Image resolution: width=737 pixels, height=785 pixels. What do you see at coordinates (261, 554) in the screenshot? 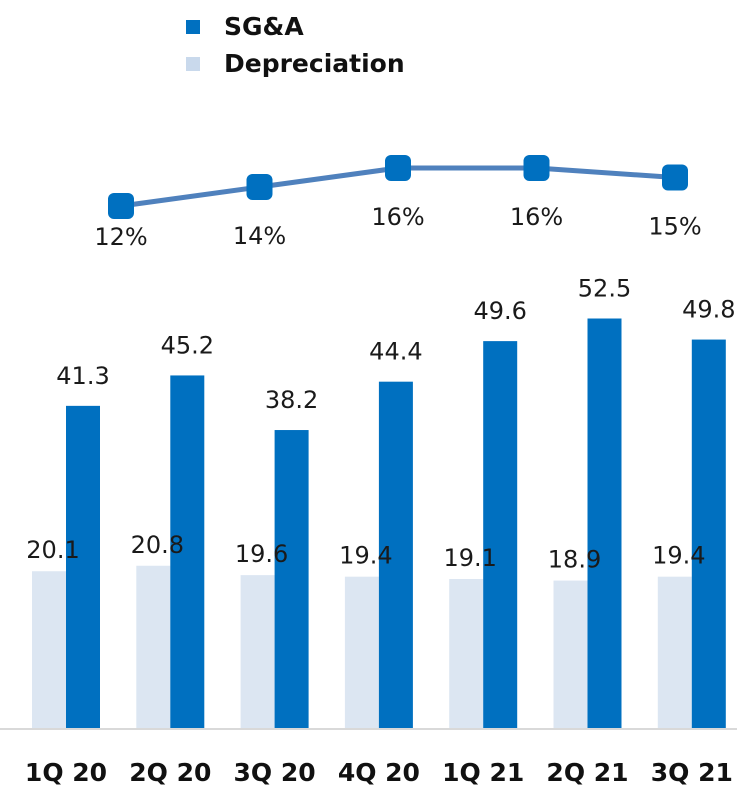
I see `data-label-depreciation-2: 19.6` at bounding box center [261, 554].